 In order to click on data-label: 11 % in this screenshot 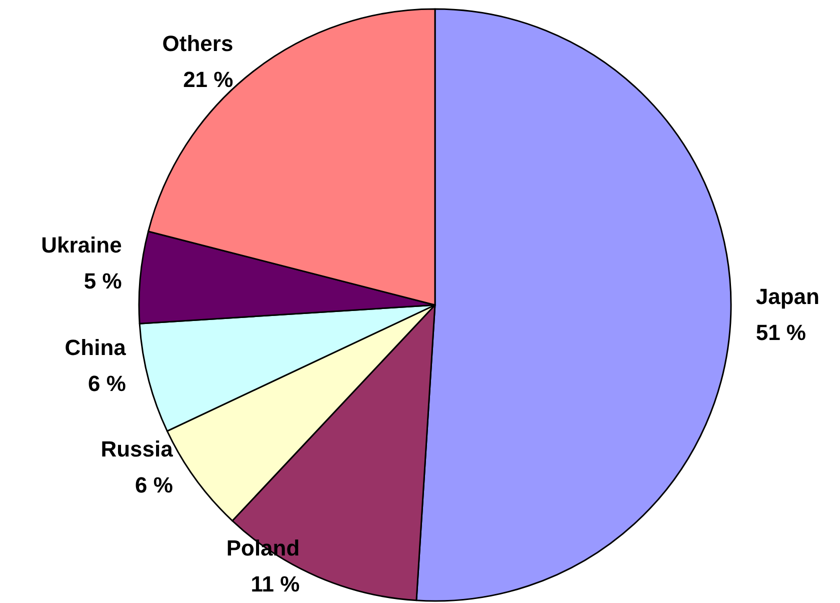, I will do `click(275, 584)`.